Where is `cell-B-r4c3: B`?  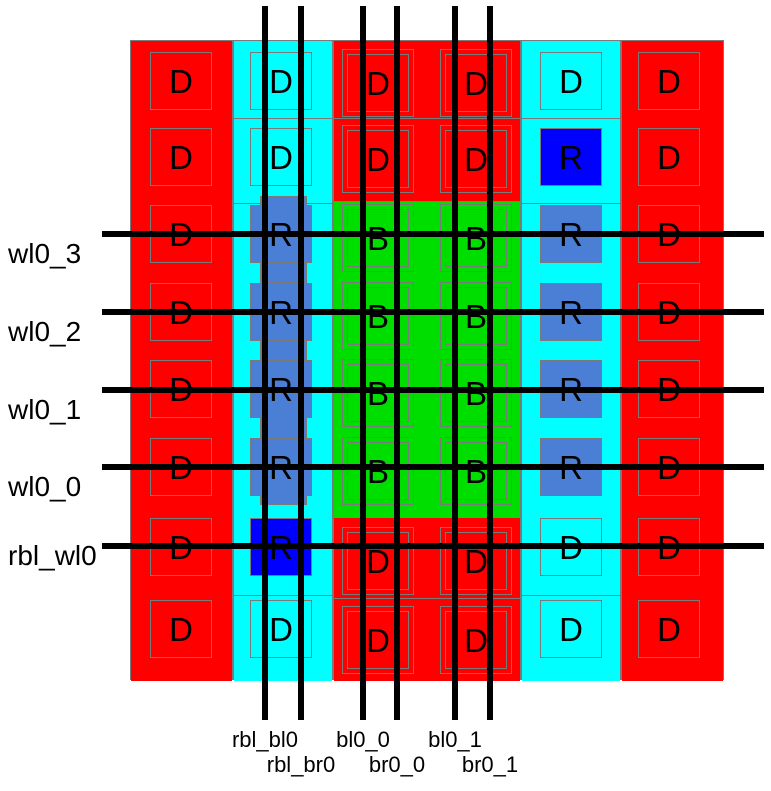
cell-B-r4c3: B is located at coordinates (476, 393).